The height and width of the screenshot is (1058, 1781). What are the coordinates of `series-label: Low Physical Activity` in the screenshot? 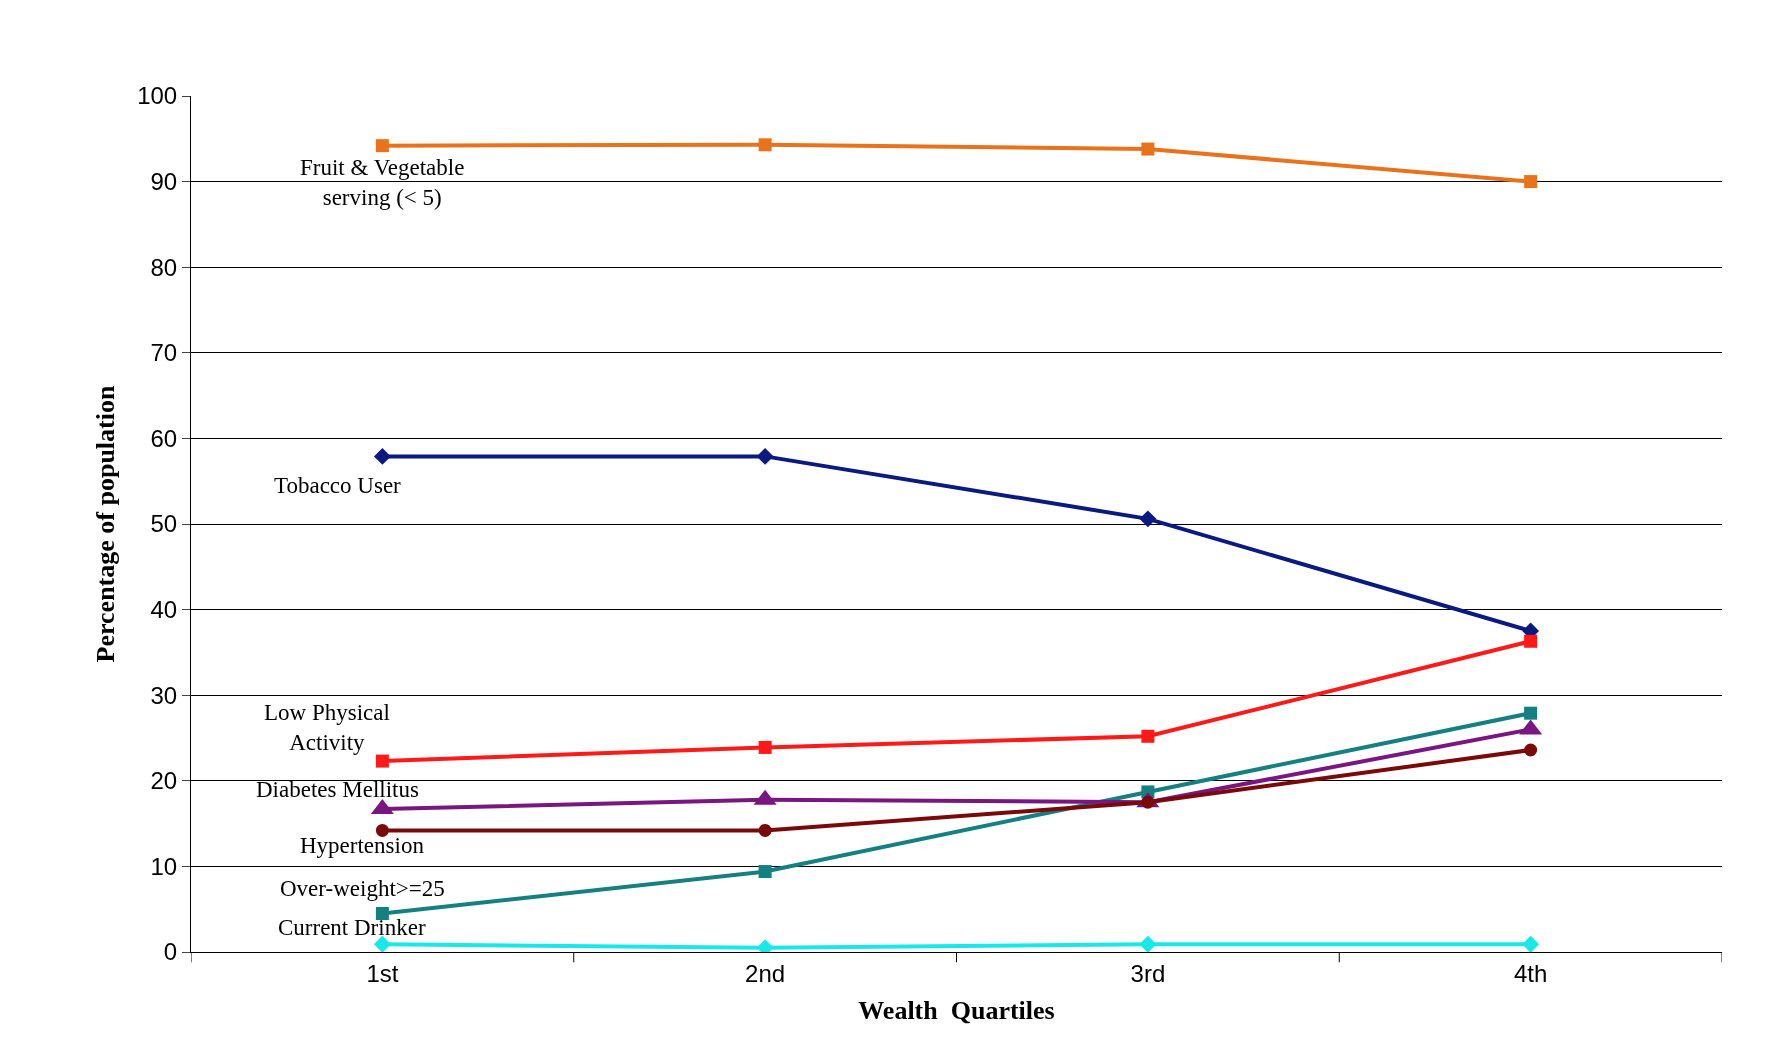 It's located at (327, 727).